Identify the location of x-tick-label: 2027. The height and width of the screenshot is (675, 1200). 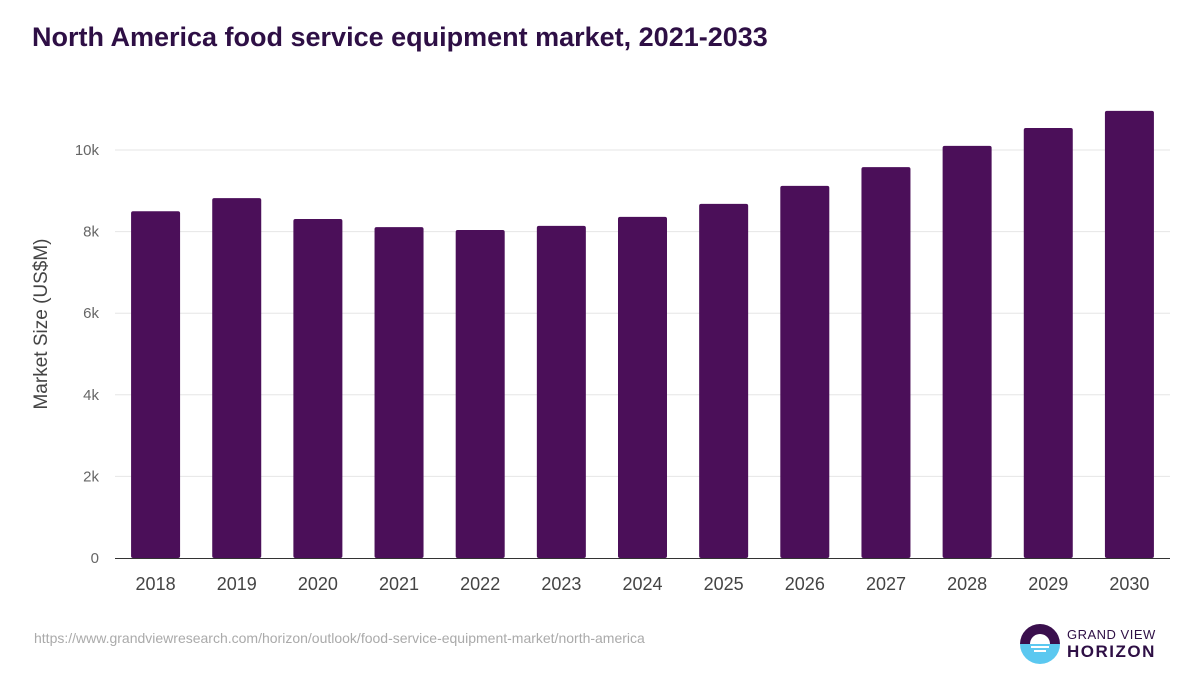
(886, 584).